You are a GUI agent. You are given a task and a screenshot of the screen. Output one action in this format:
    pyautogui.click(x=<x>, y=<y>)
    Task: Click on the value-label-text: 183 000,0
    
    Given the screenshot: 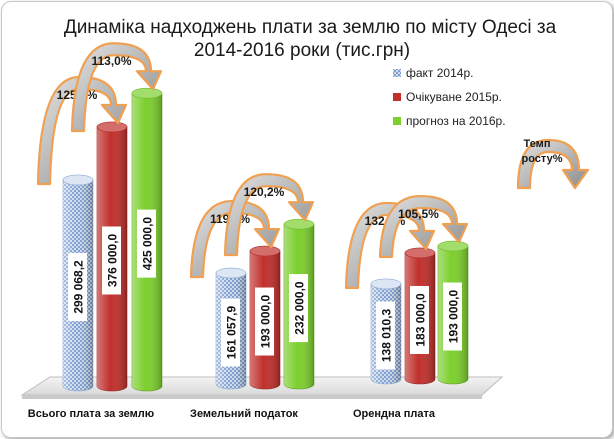 What is the action you would take?
    pyautogui.click(x=421, y=320)
    